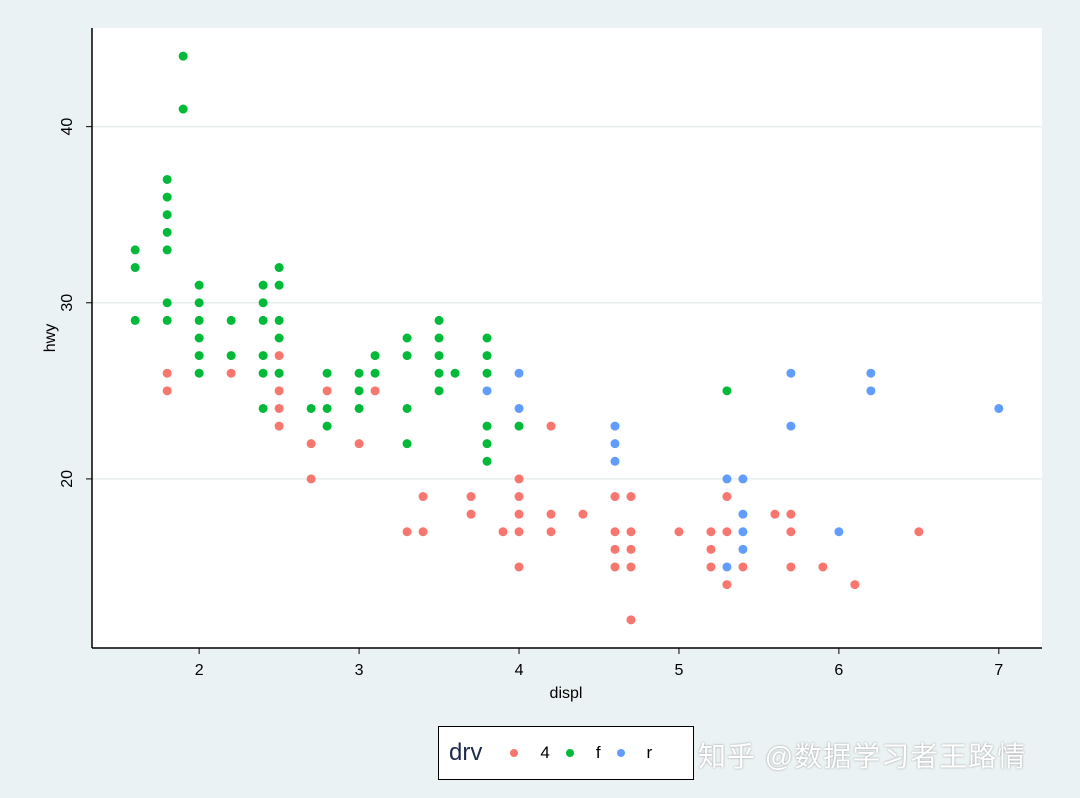 Image resolution: width=1080 pixels, height=798 pixels. Describe the element at coordinates (598, 752) in the screenshot. I see `legend-label: f` at that location.